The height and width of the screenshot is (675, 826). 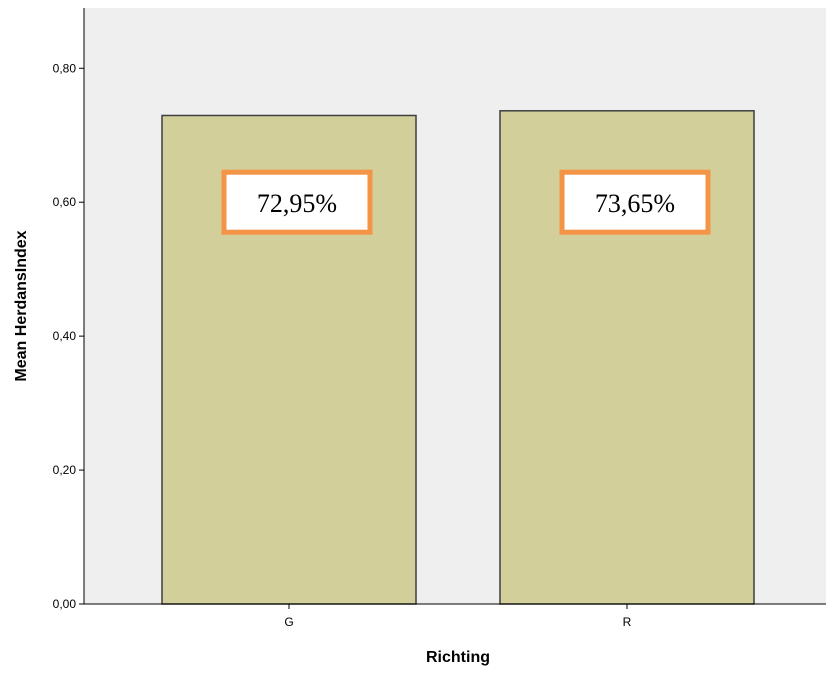 I want to click on y-tick-label: 0,80, so click(x=65, y=68).